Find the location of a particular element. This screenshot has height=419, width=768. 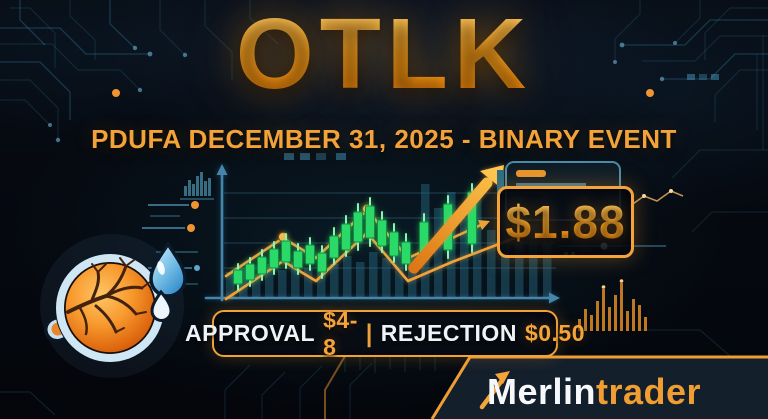

current-price-value: $1.88 is located at coordinates (565, 222).